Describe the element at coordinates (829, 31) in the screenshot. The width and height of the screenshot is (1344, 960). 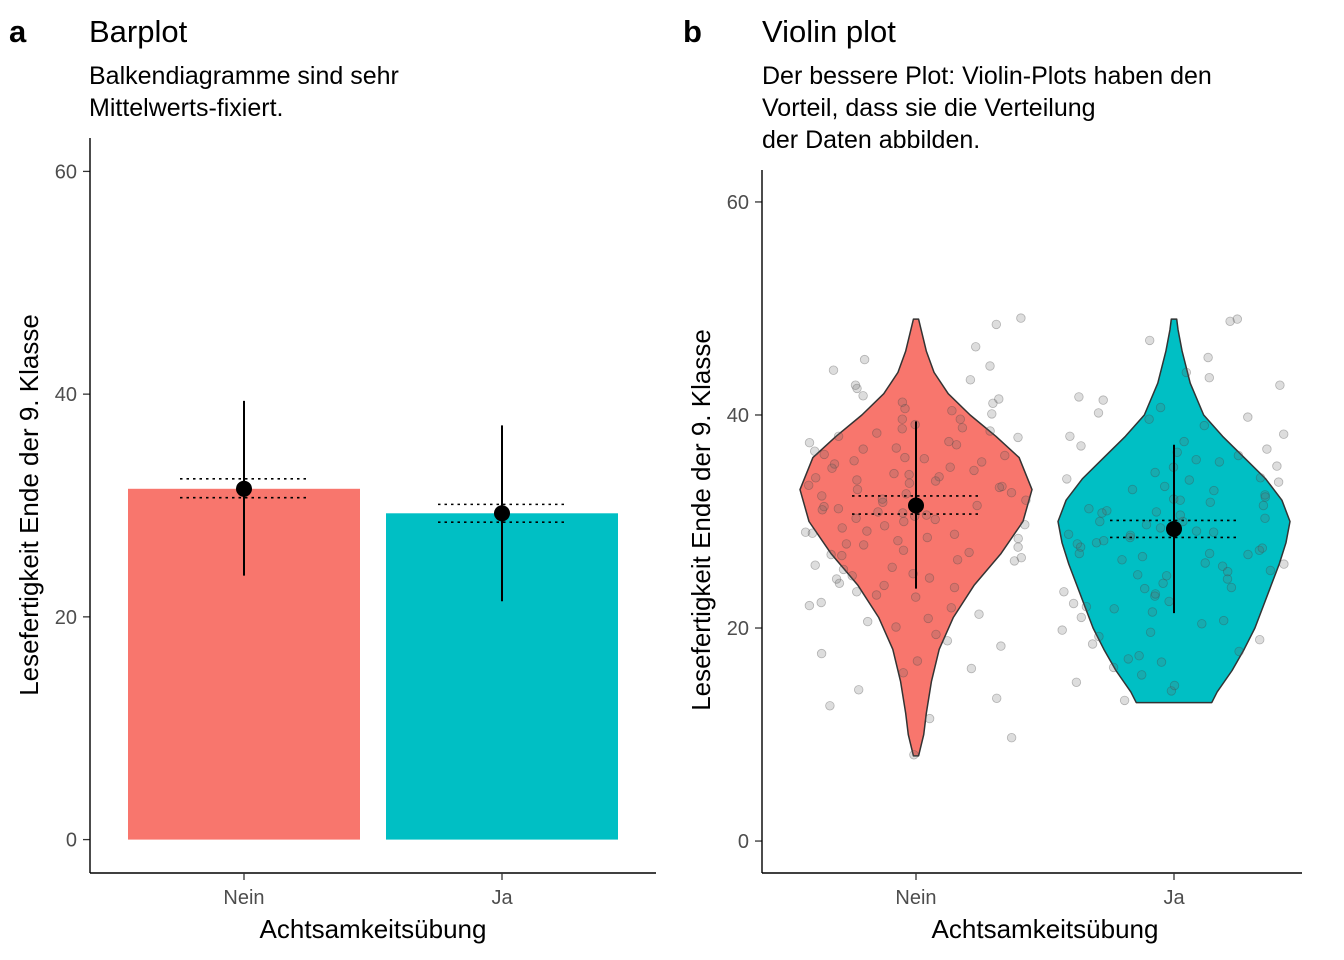
I see `panel-b-title: Violin plot` at that location.